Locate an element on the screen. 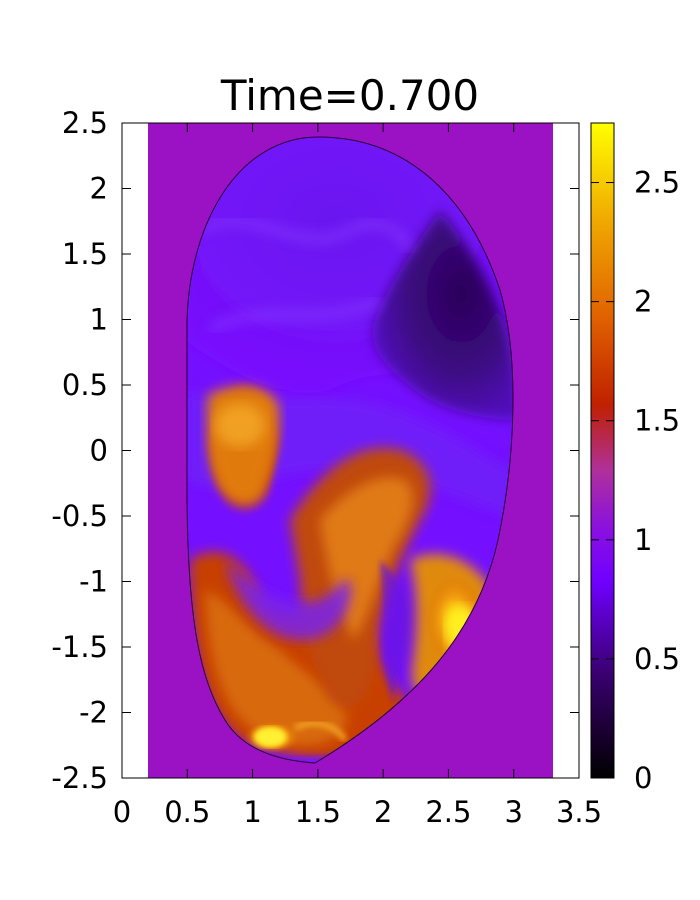  x-tick-label: 1 is located at coordinates (252, 812).